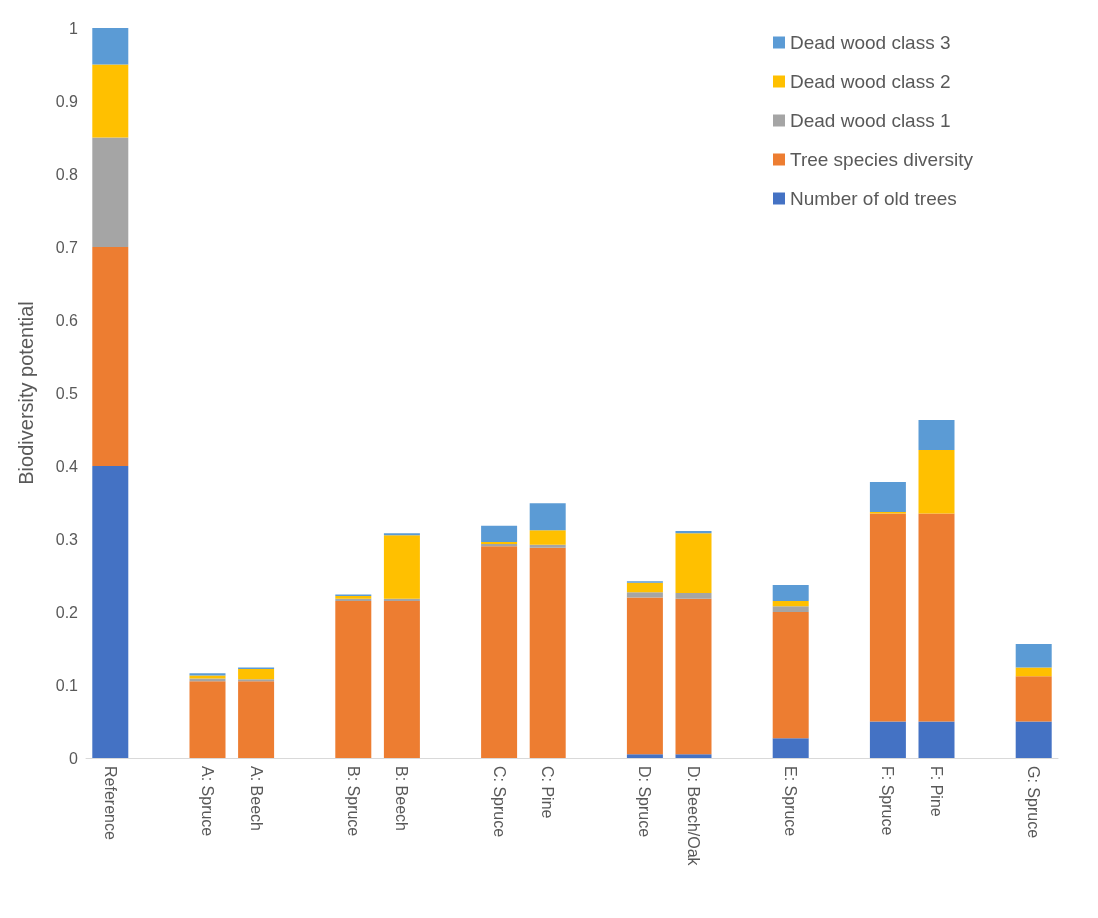 The height and width of the screenshot is (918, 1098). I want to click on x-tick-label: F: Pine, so click(936, 791).